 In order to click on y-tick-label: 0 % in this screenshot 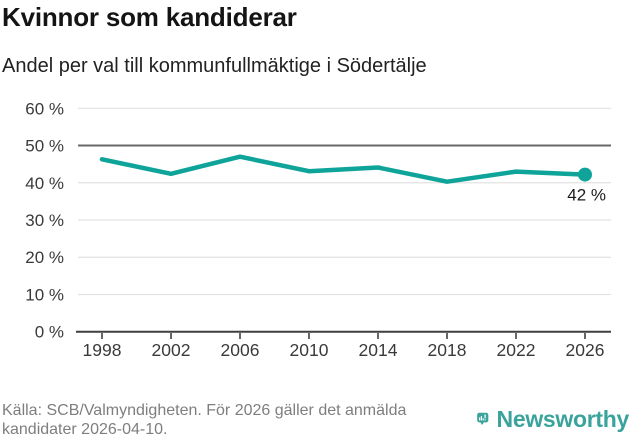, I will do `click(49, 332)`.